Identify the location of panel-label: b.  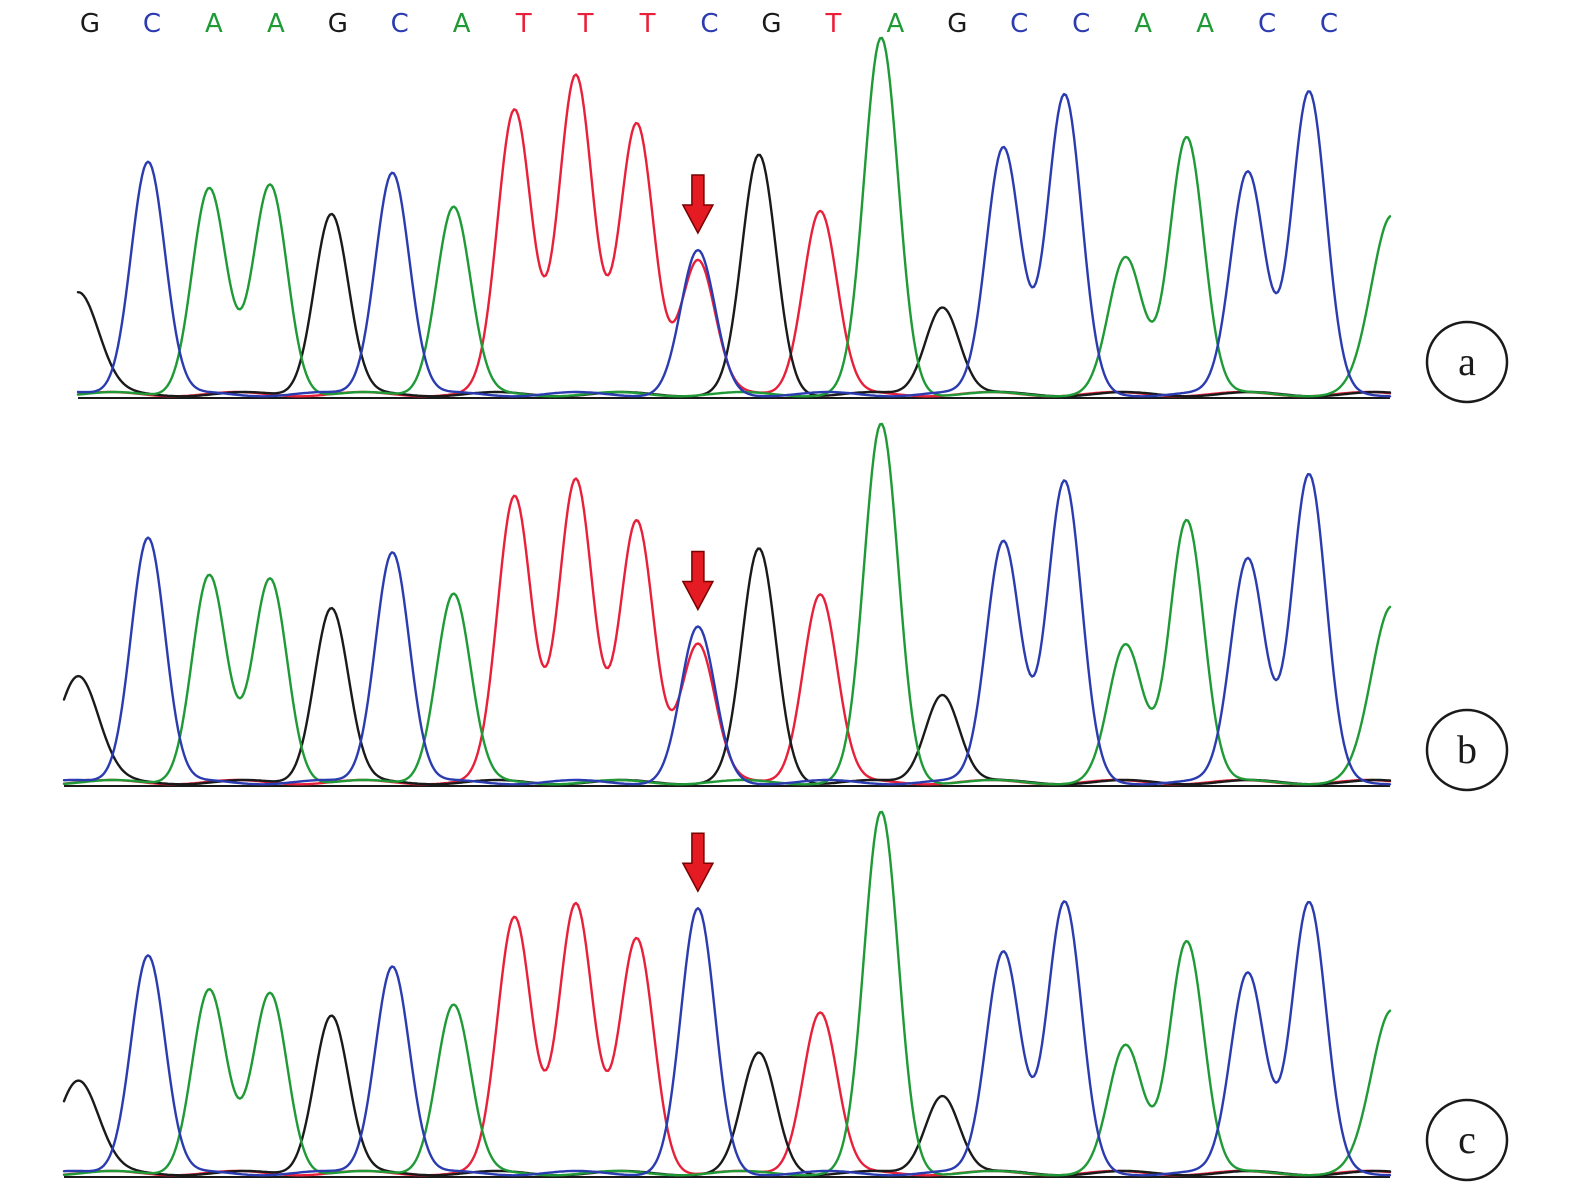
(1467, 749).